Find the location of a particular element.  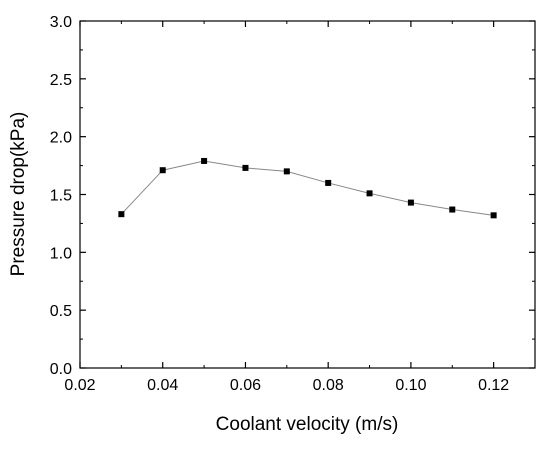

x-tick-label: 0.02 is located at coordinates (79, 385).